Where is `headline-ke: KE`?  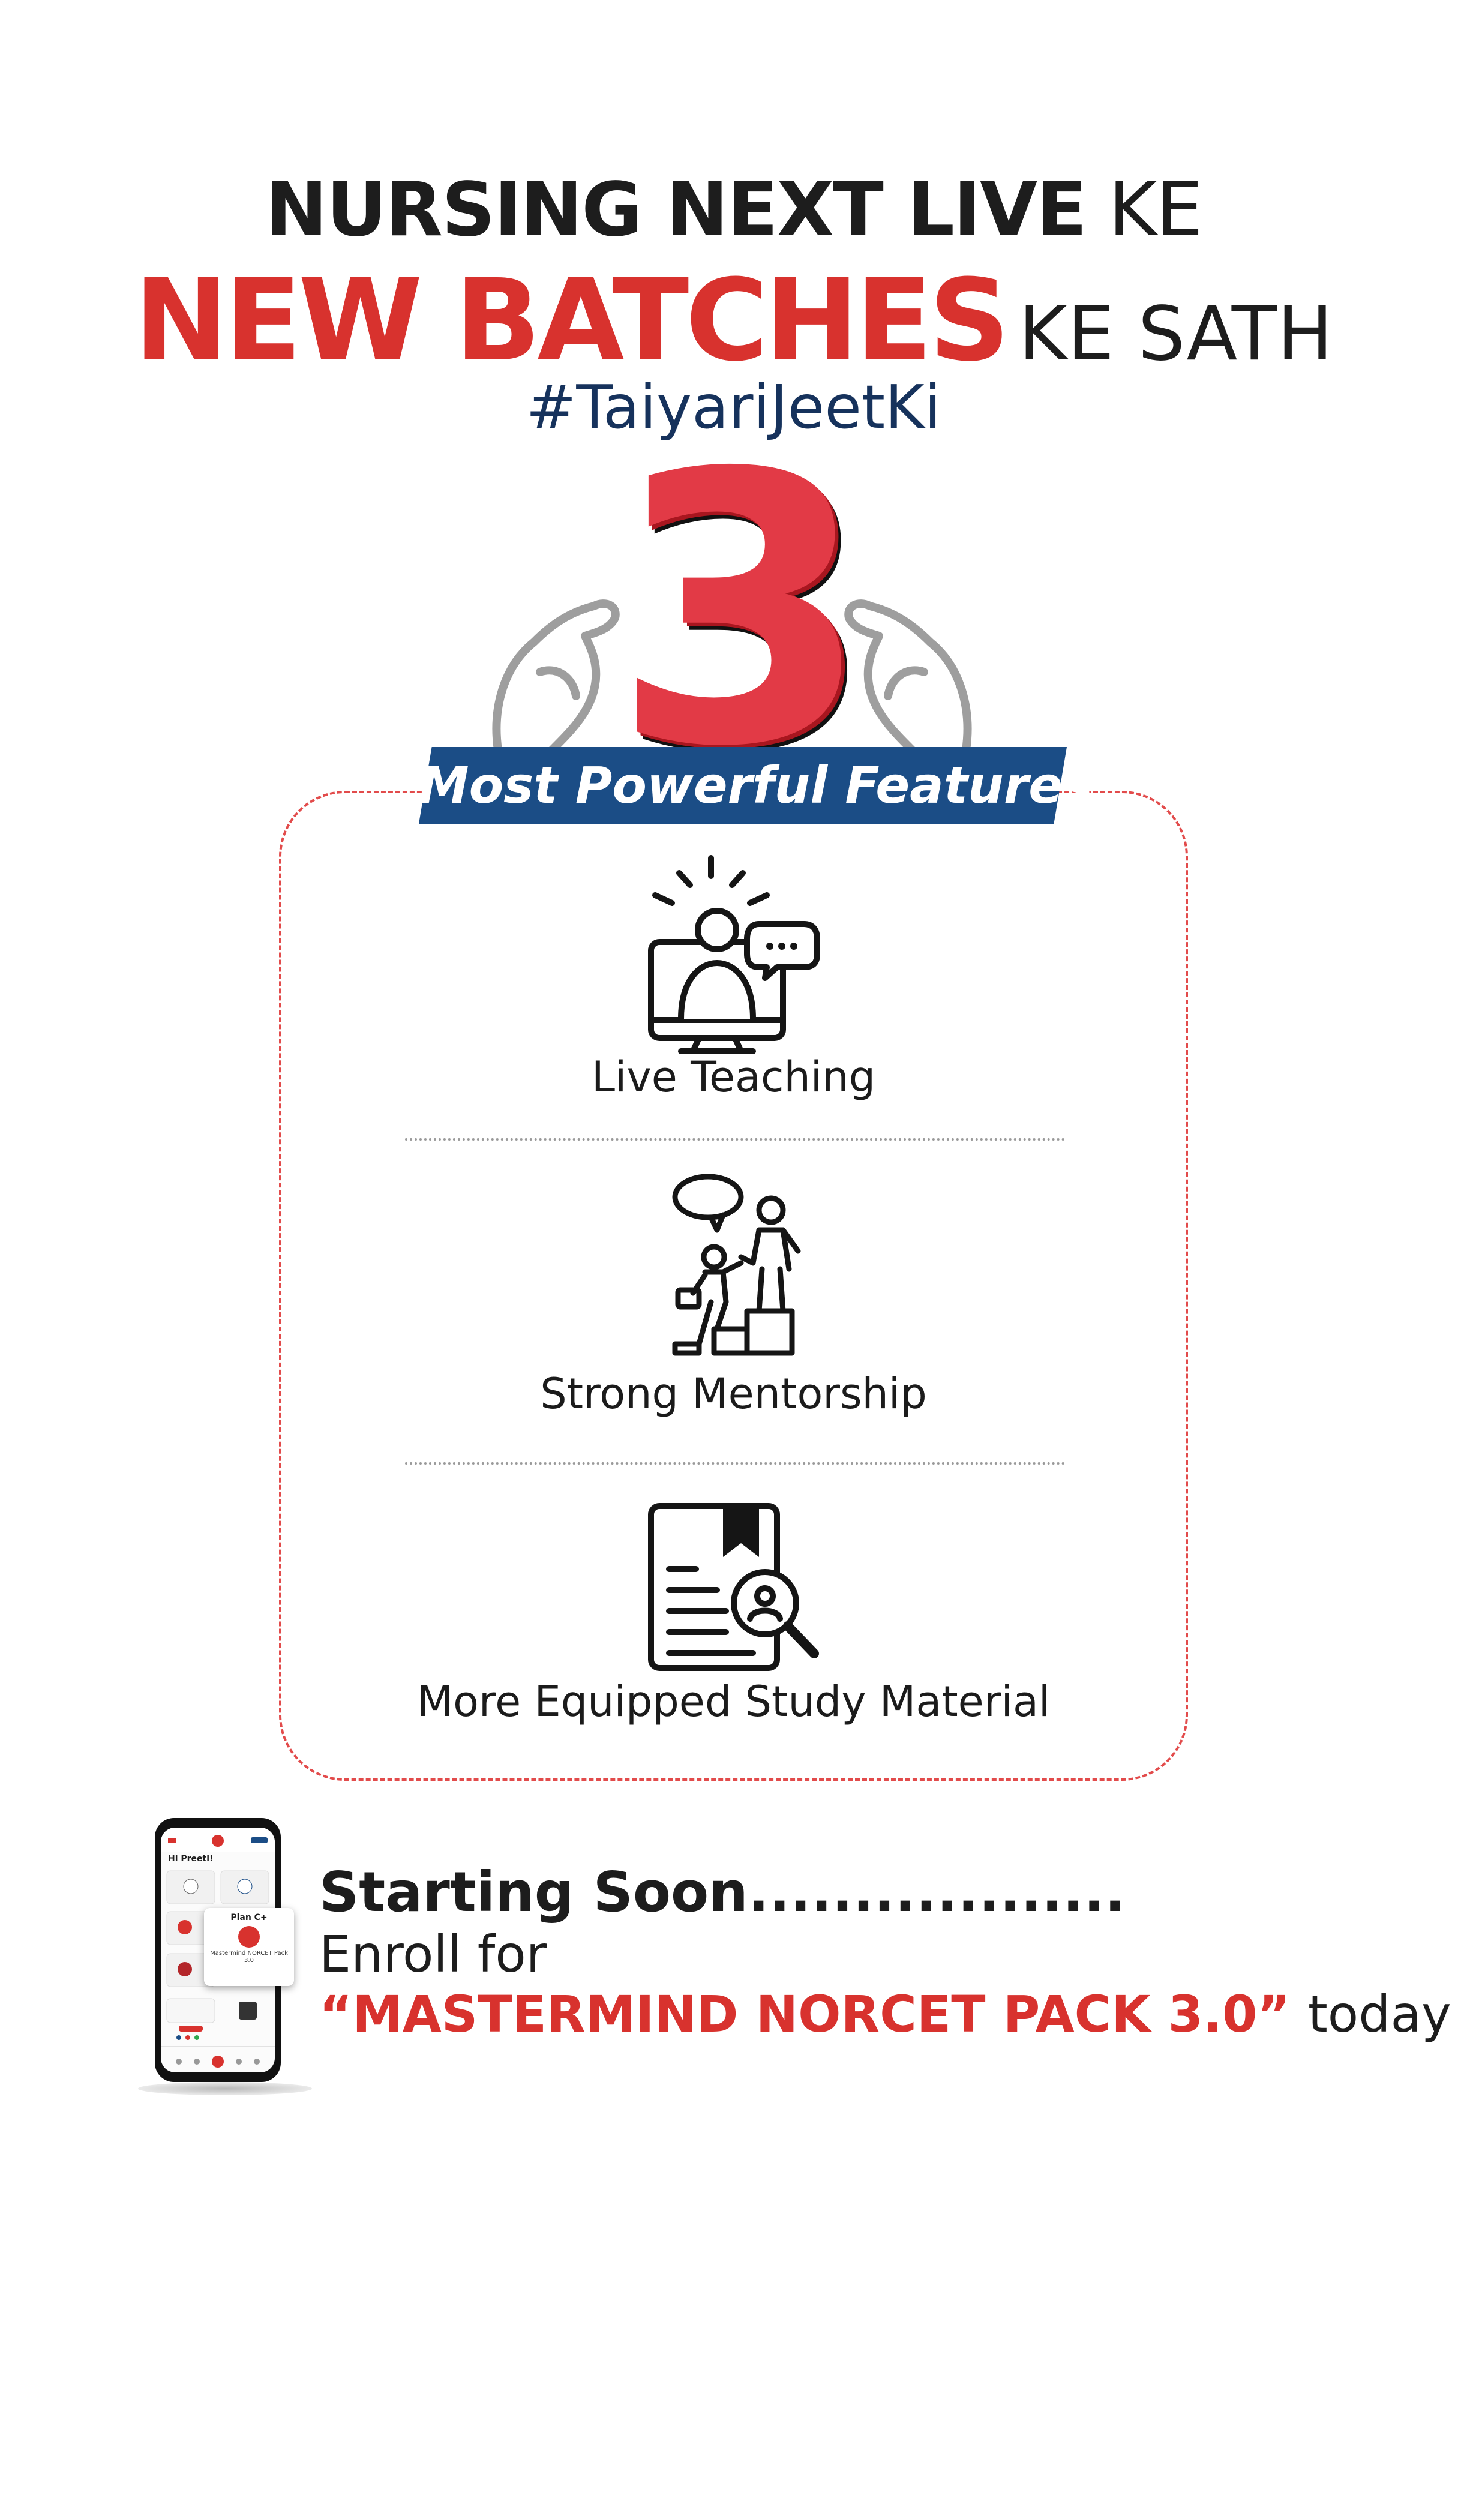
headline-ke: KE is located at coordinates (1155, 210).